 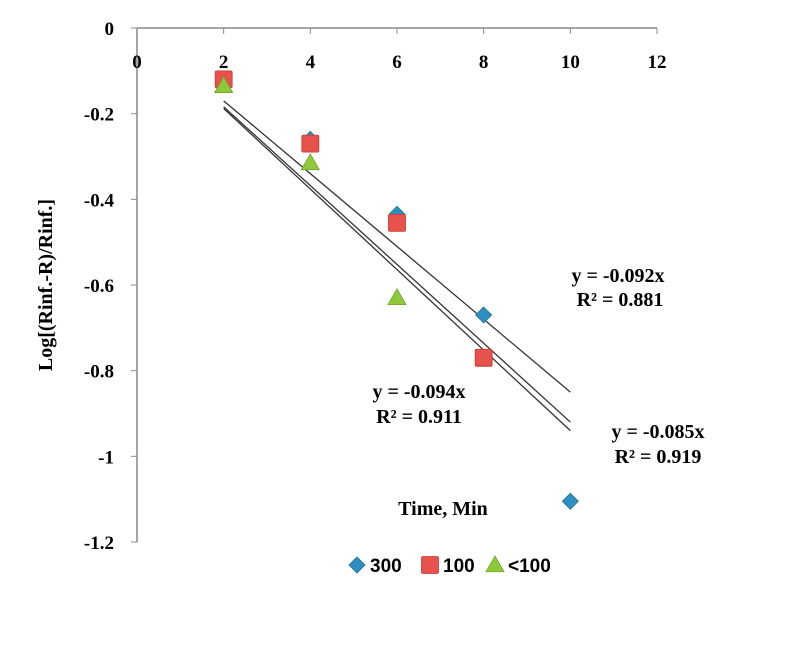 I want to click on x-axis-title: Time, Min, so click(x=443, y=509).